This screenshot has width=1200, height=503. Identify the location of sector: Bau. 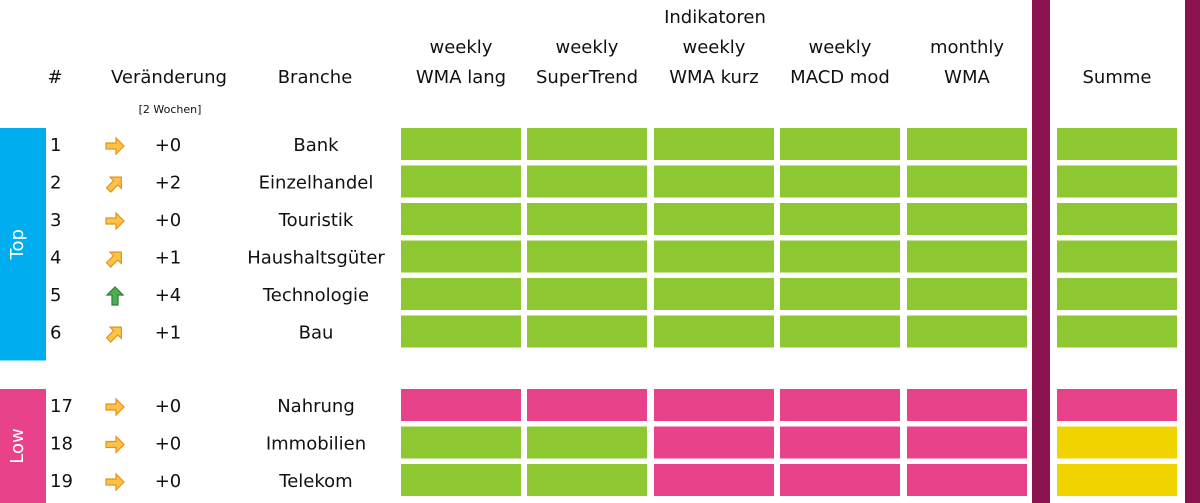
(316, 333).